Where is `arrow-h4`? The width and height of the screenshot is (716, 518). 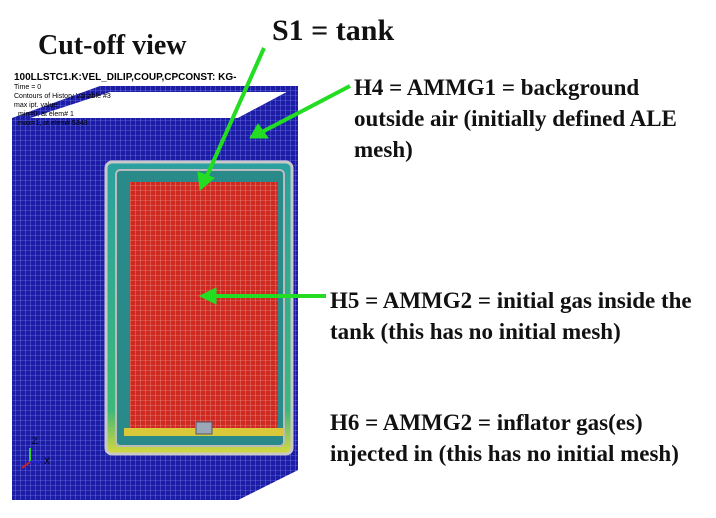
arrow-h4 is located at coordinates (300, 111).